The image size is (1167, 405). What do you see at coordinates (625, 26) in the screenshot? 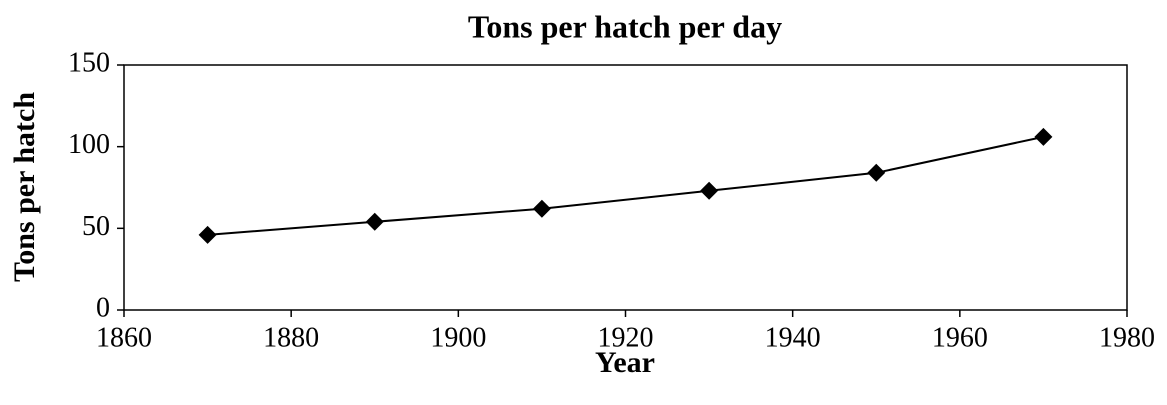
I see `chart-title: Tons per hatch per day` at bounding box center [625, 26].